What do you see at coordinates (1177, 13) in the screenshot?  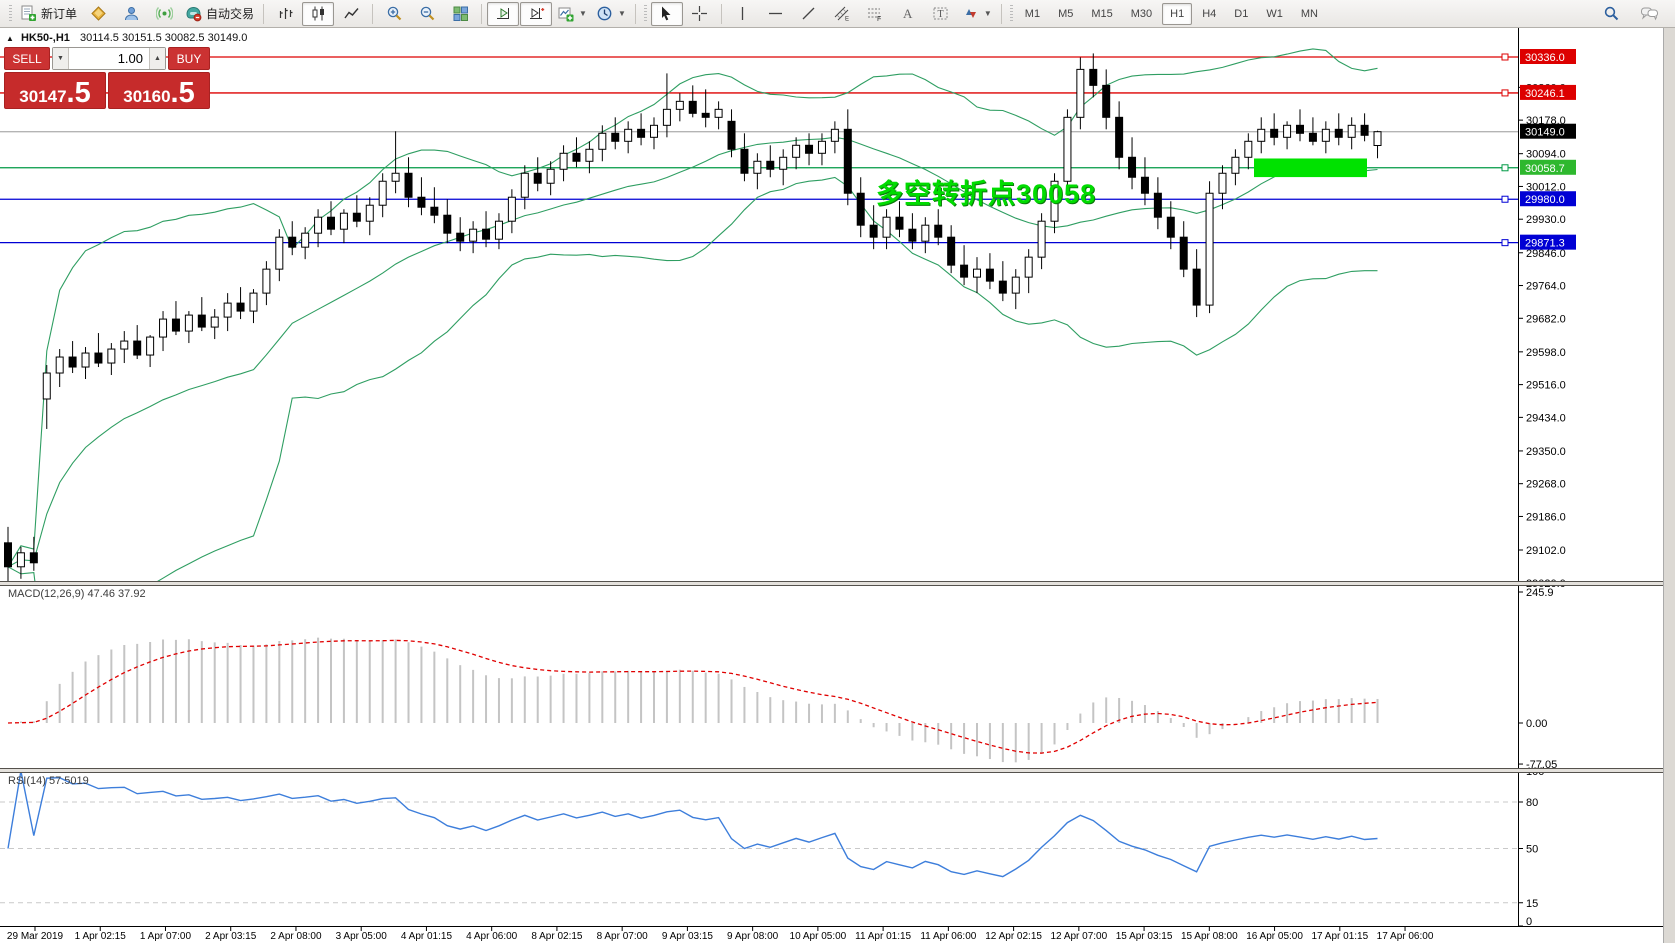 I see `timeframe-button-H1: H1` at bounding box center [1177, 13].